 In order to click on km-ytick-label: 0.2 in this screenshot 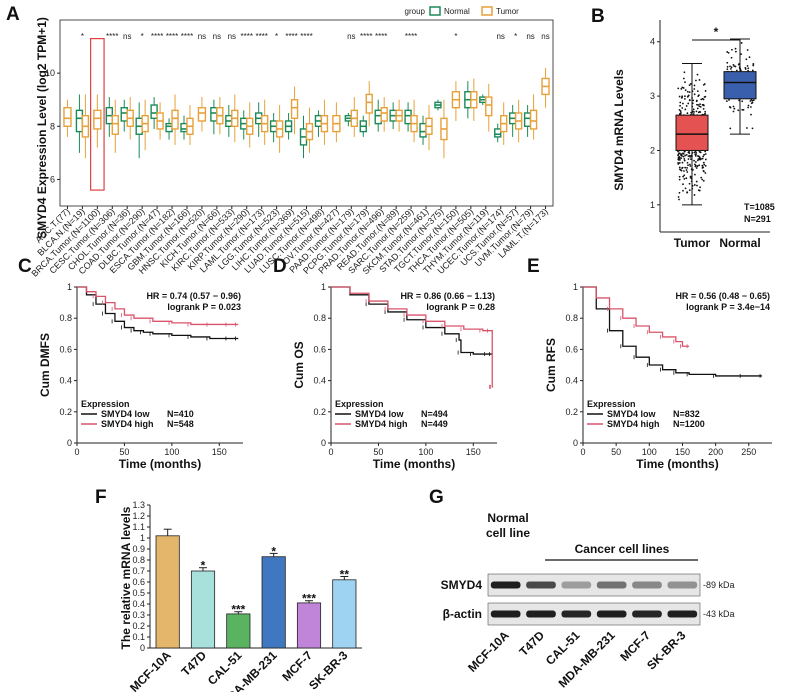, I will do `click(571, 412)`.